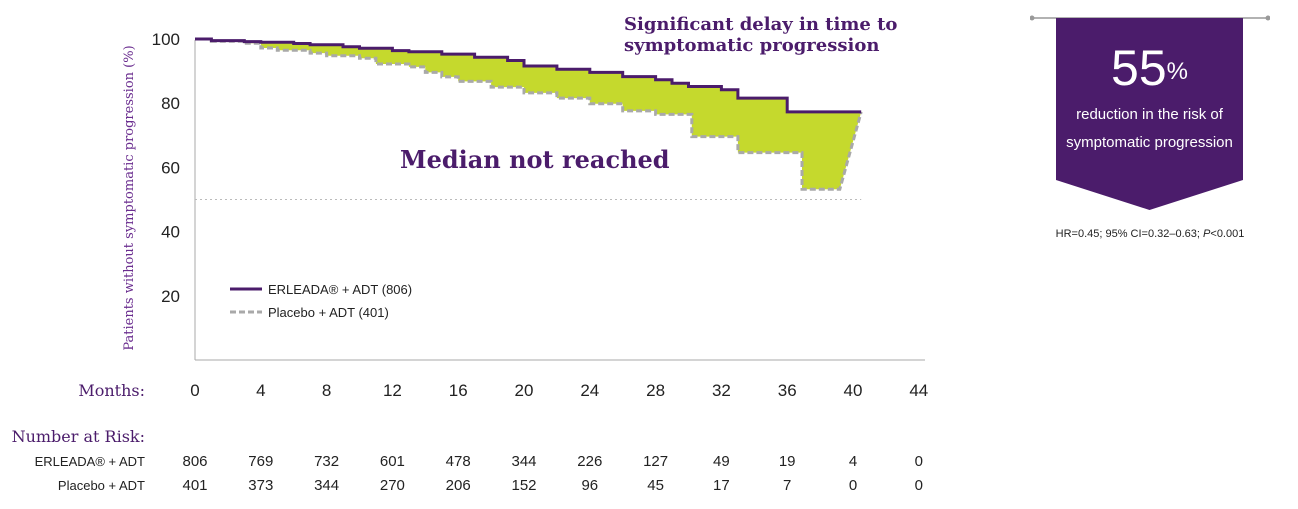  I want to click on risk-value-erleada-4: 769, so click(260, 461).